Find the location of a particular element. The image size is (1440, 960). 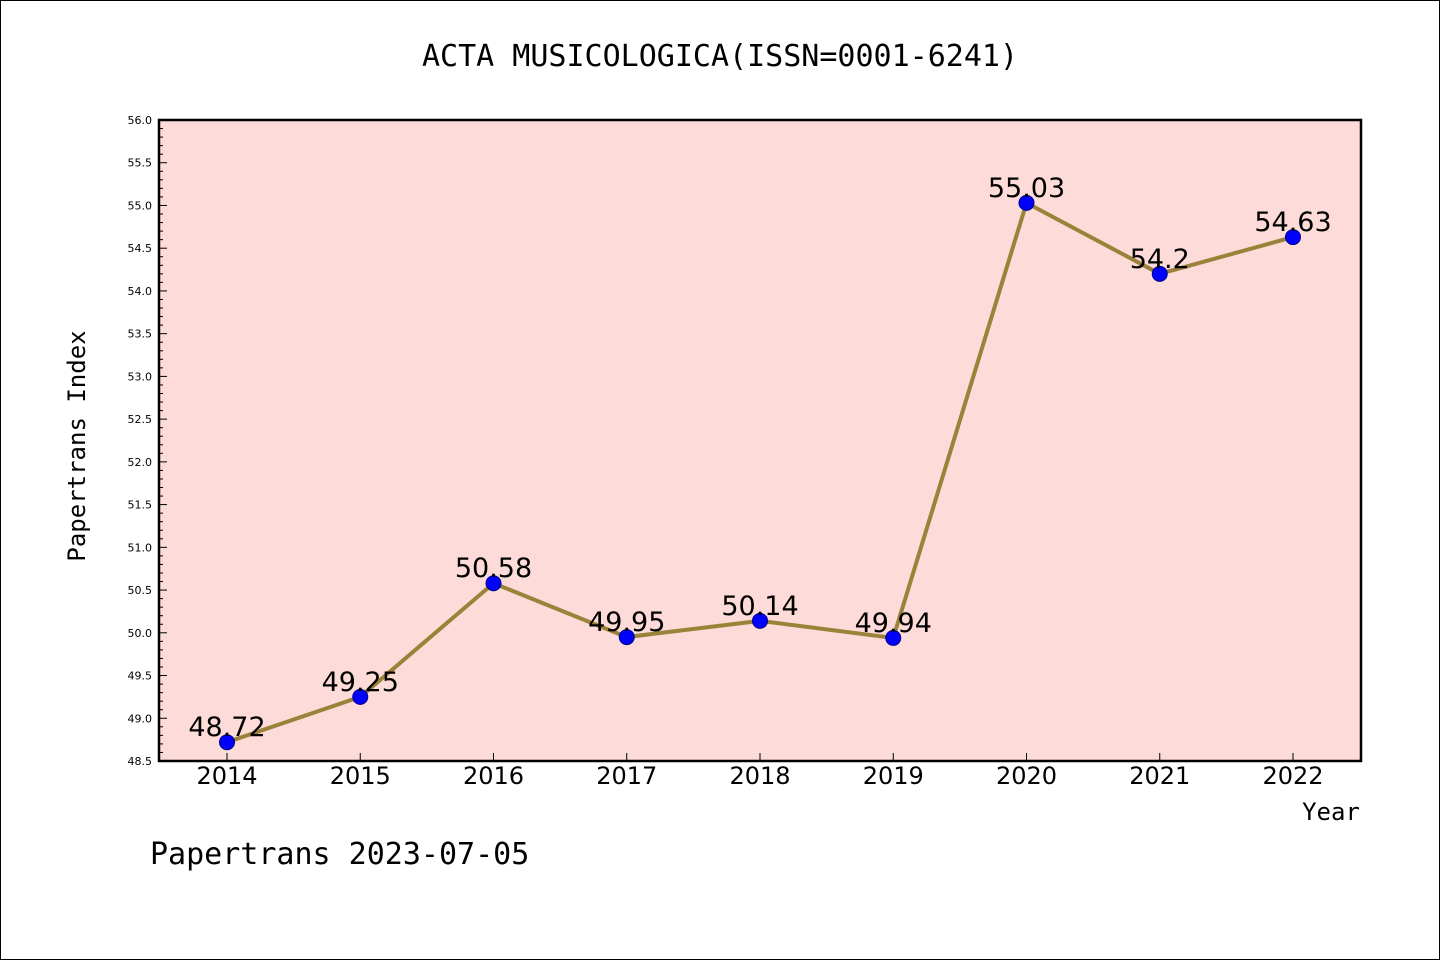

data-label: 54.2 is located at coordinates (1160, 259).